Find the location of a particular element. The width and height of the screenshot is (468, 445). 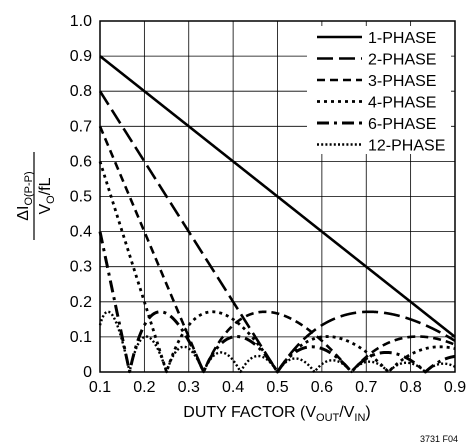

legend-box is located at coordinates (379, 90).